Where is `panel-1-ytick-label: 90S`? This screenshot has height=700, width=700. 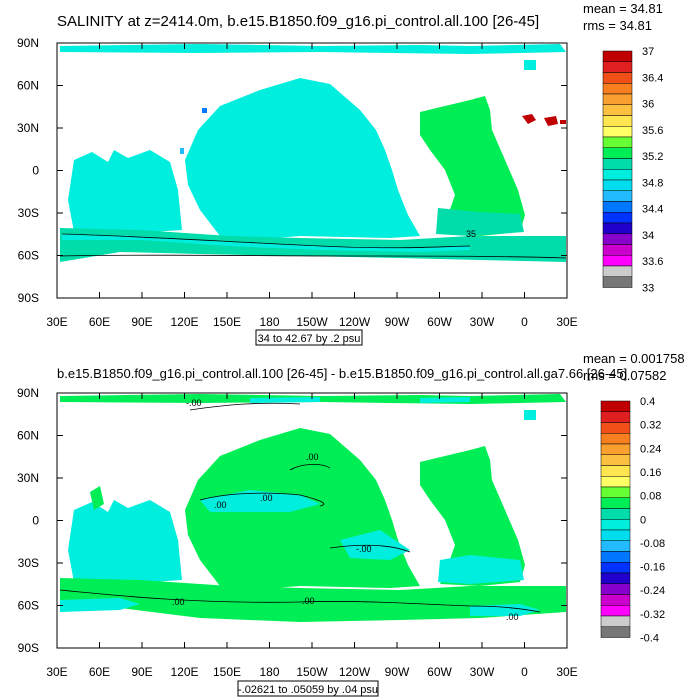
panel-1-ytick-label: 90S is located at coordinates (28, 298).